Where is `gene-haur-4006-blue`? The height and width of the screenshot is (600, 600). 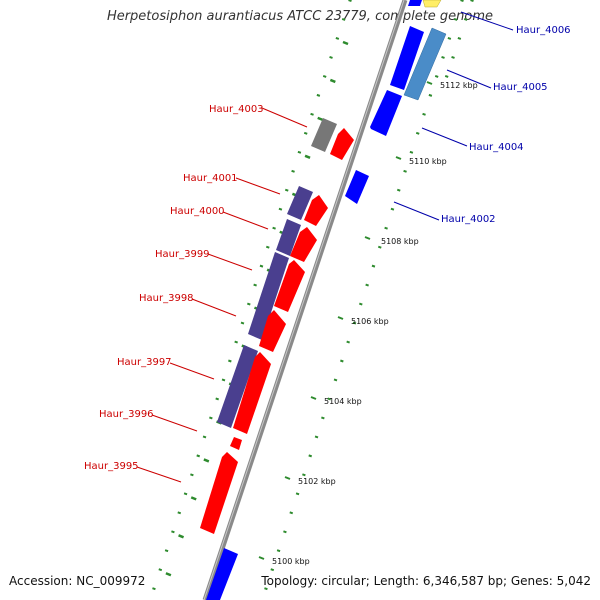
gene-haur-4006-blue is located at coordinates (415, 3).